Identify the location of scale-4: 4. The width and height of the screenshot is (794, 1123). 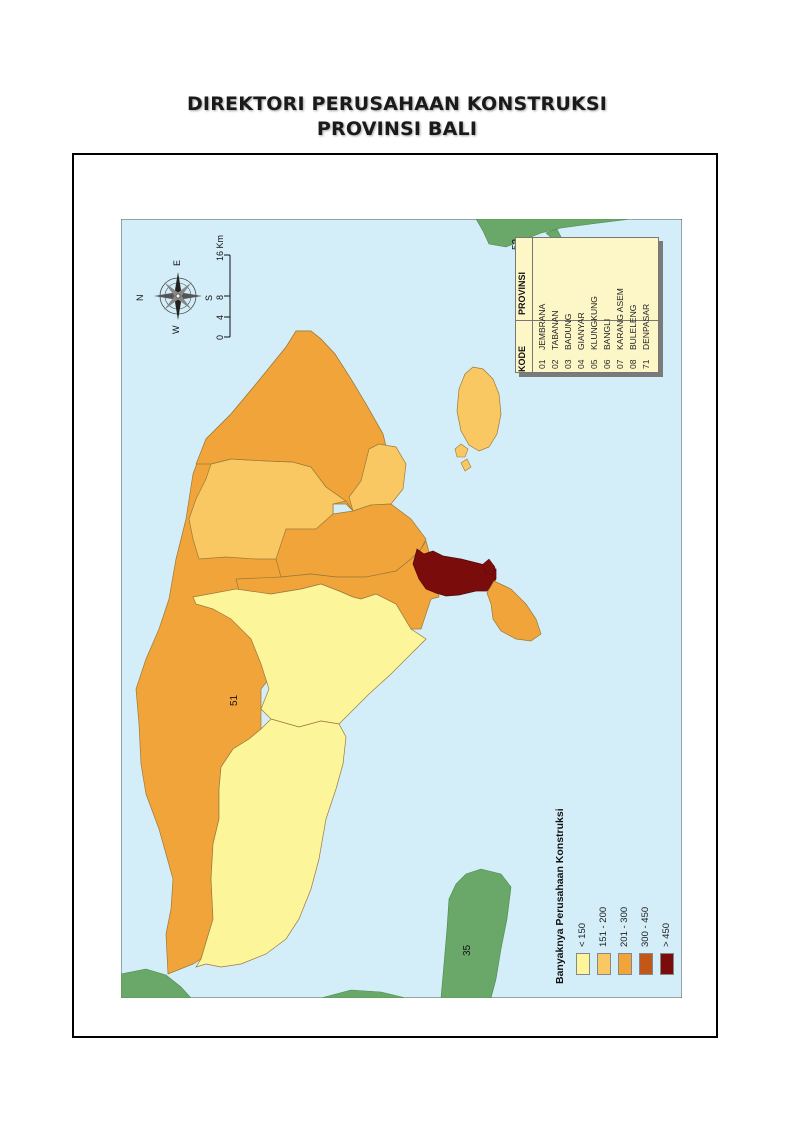
(220, 317).